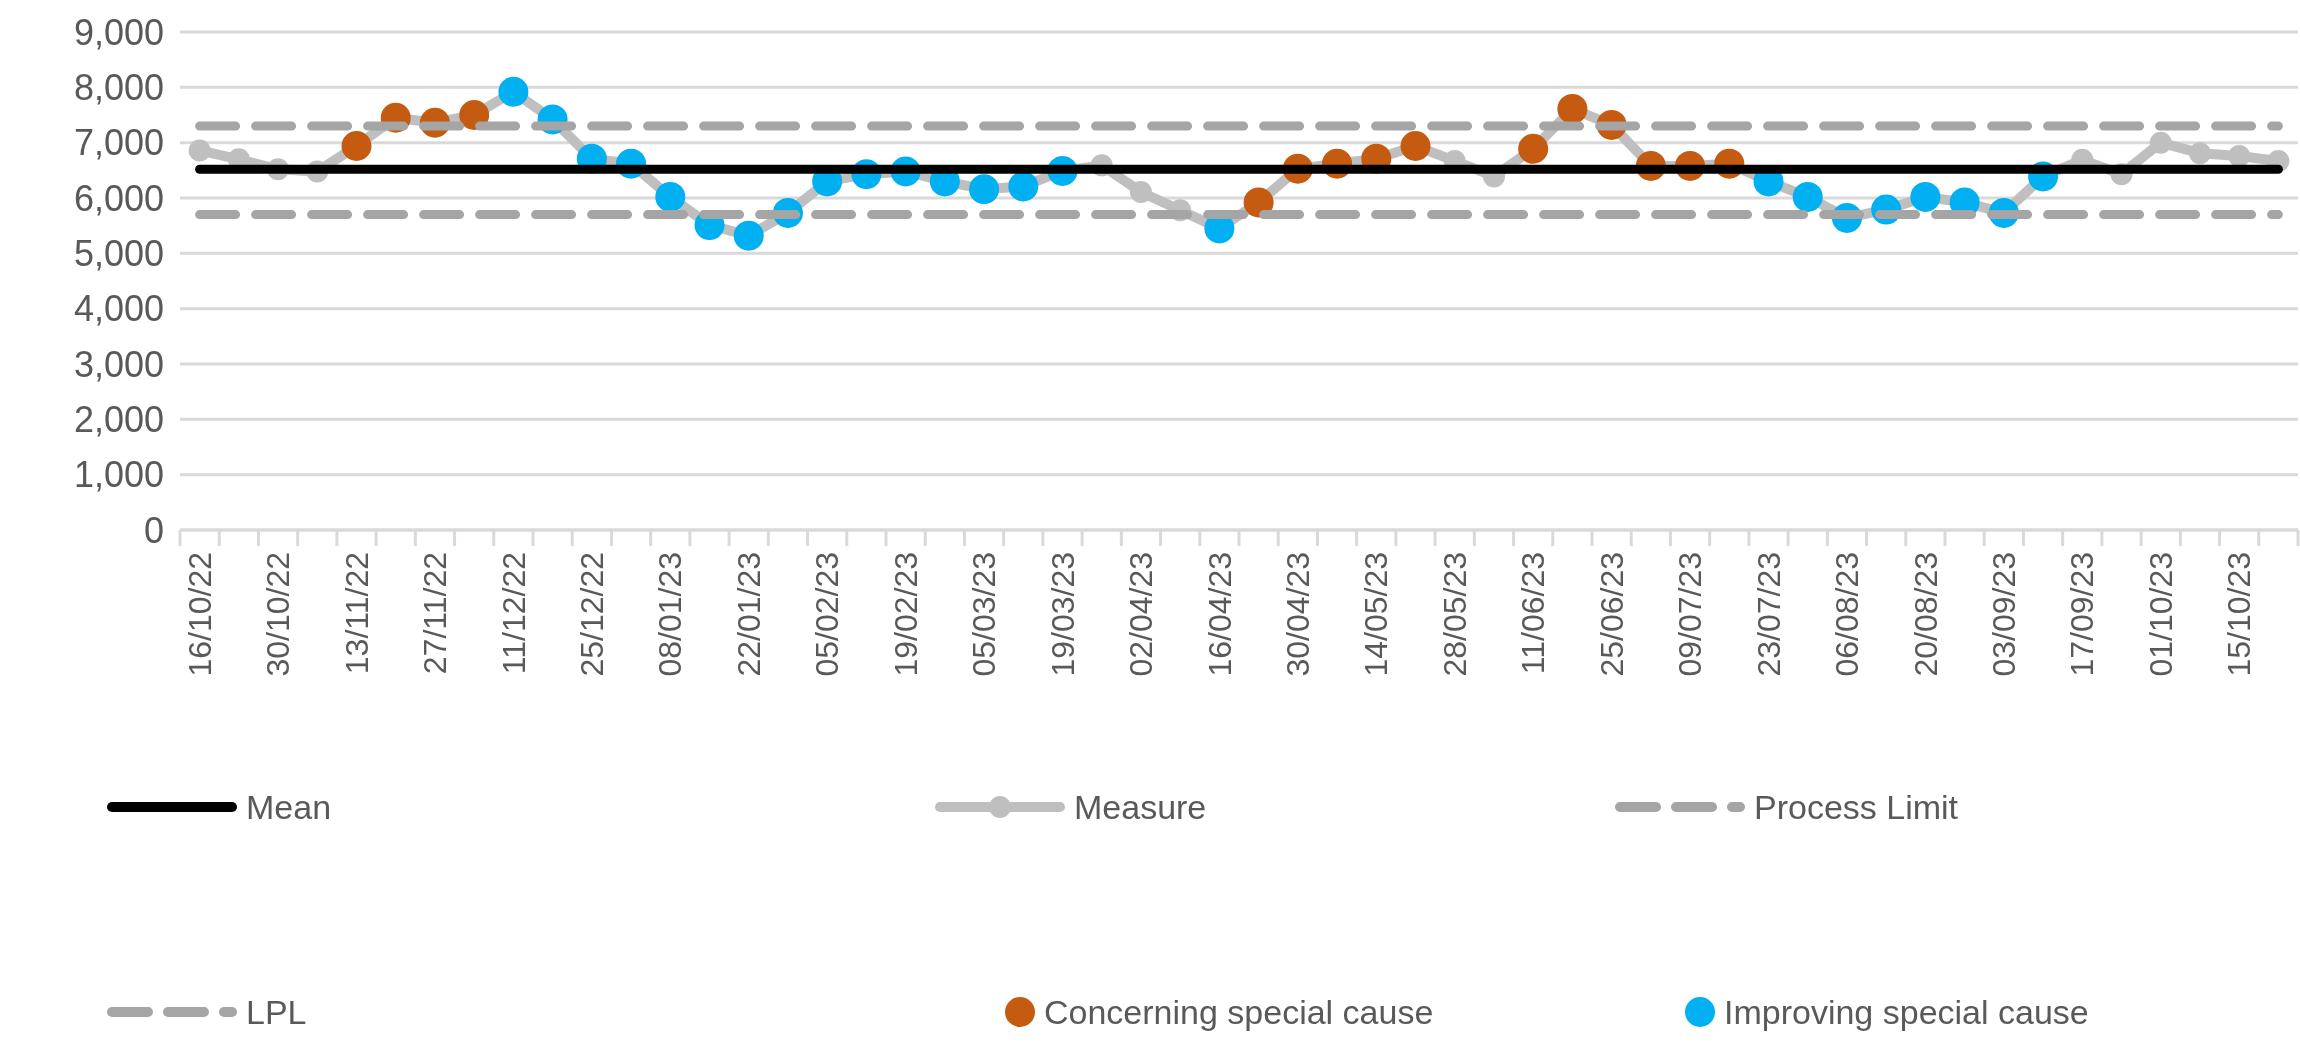  I want to click on y-tick-label: 2,000, so click(118, 419).